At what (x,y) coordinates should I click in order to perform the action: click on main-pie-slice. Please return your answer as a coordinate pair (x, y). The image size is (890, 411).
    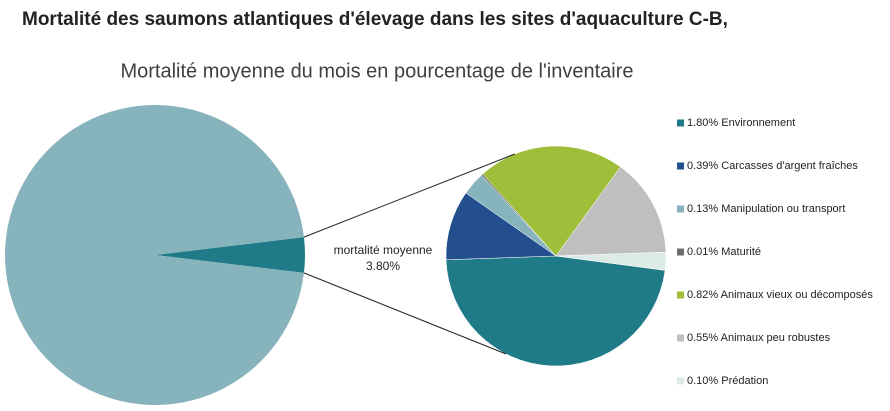
    Looking at the image, I should click on (230, 255).